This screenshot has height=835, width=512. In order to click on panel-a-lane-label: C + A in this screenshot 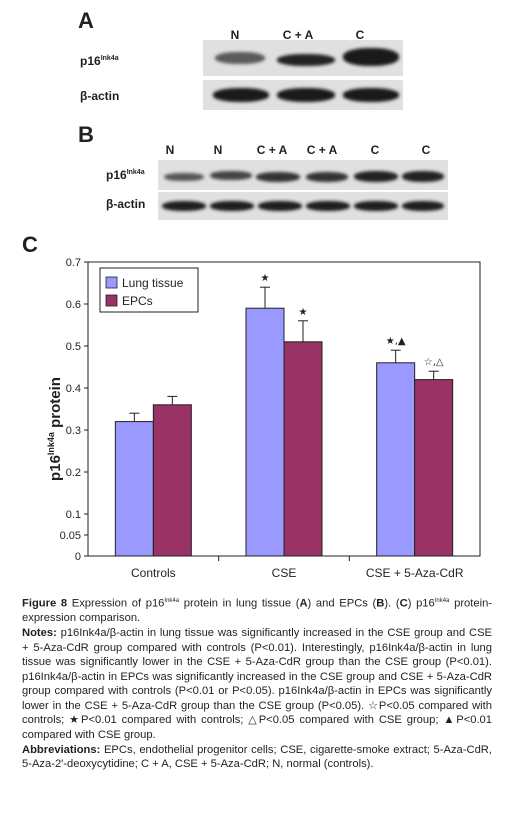, I will do `click(298, 35)`.